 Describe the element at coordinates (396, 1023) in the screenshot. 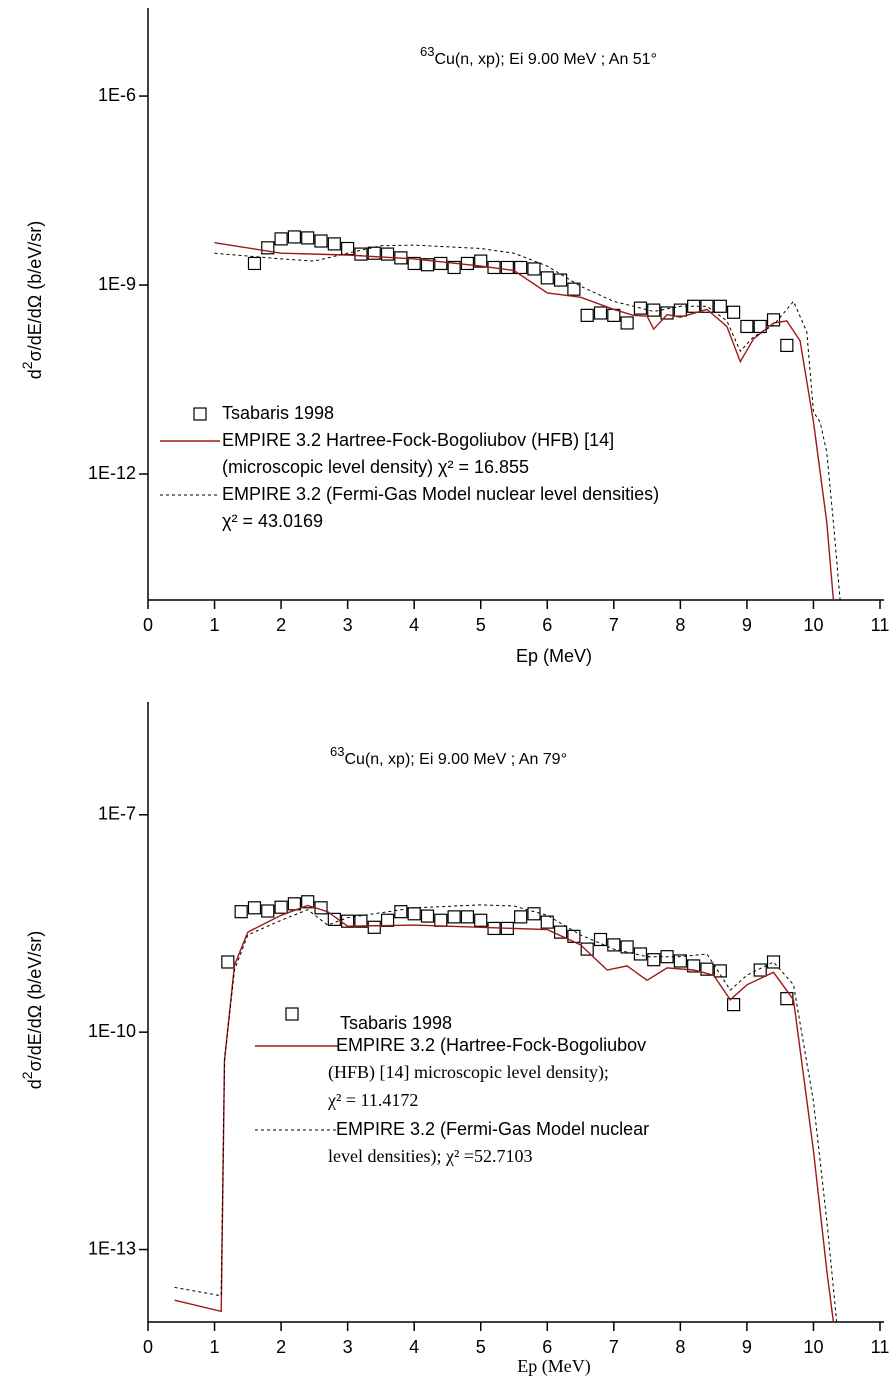

I see `legend-label: Tsabaris 1998` at that location.